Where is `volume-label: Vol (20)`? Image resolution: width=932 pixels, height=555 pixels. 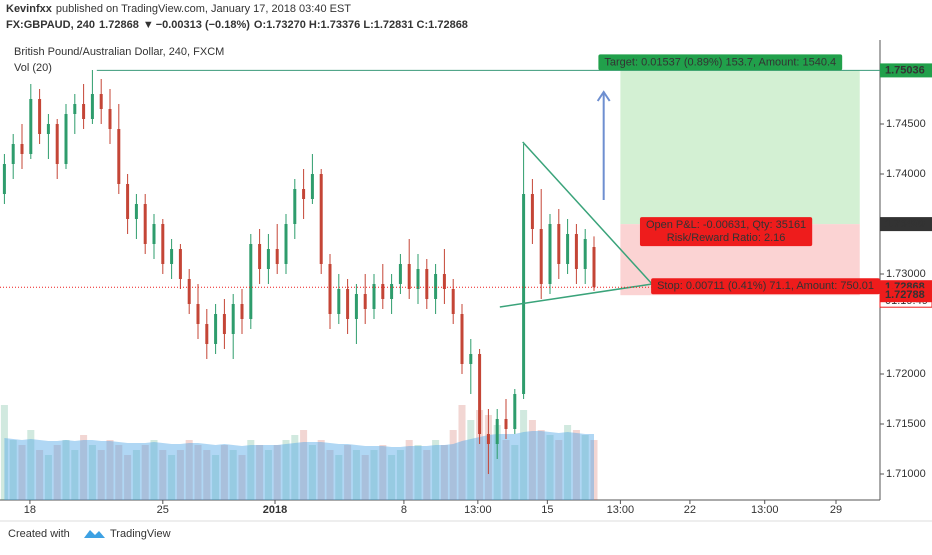
volume-label: Vol (20) is located at coordinates (33, 68).